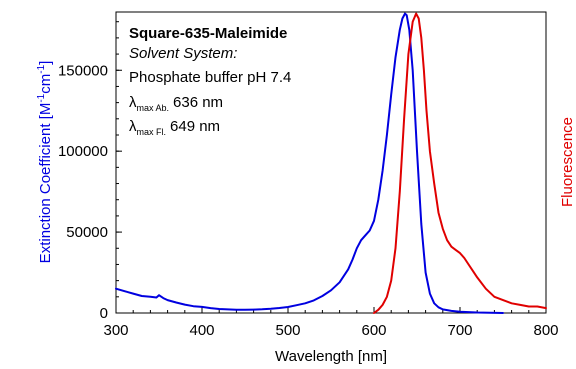 The width and height of the screenshot is (576, 369). Describe the element at coordinates (41, 97) in the screenshot. I see `y-title-sup1: -1` at that location.